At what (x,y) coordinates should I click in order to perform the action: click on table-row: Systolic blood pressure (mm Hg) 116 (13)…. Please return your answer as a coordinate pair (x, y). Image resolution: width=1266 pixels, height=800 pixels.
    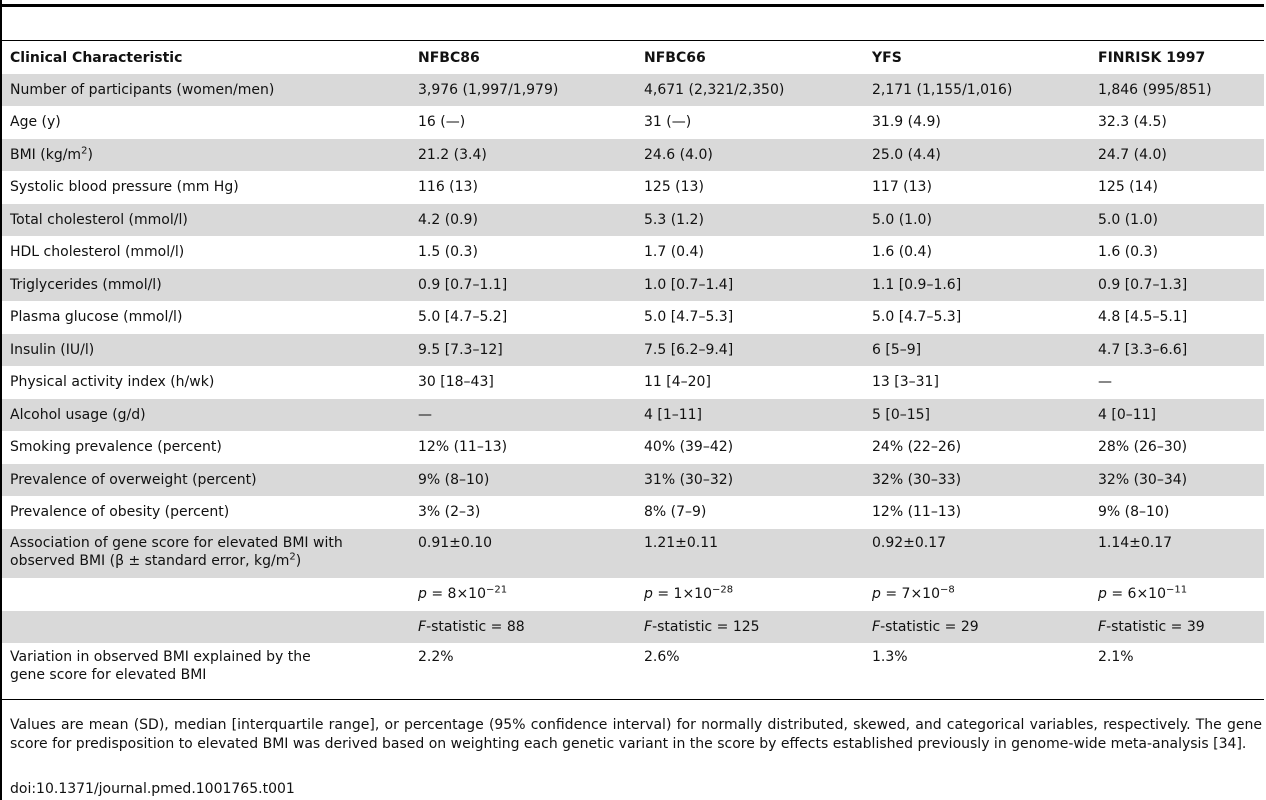
    Looking at the image, I should click on (633, 187).